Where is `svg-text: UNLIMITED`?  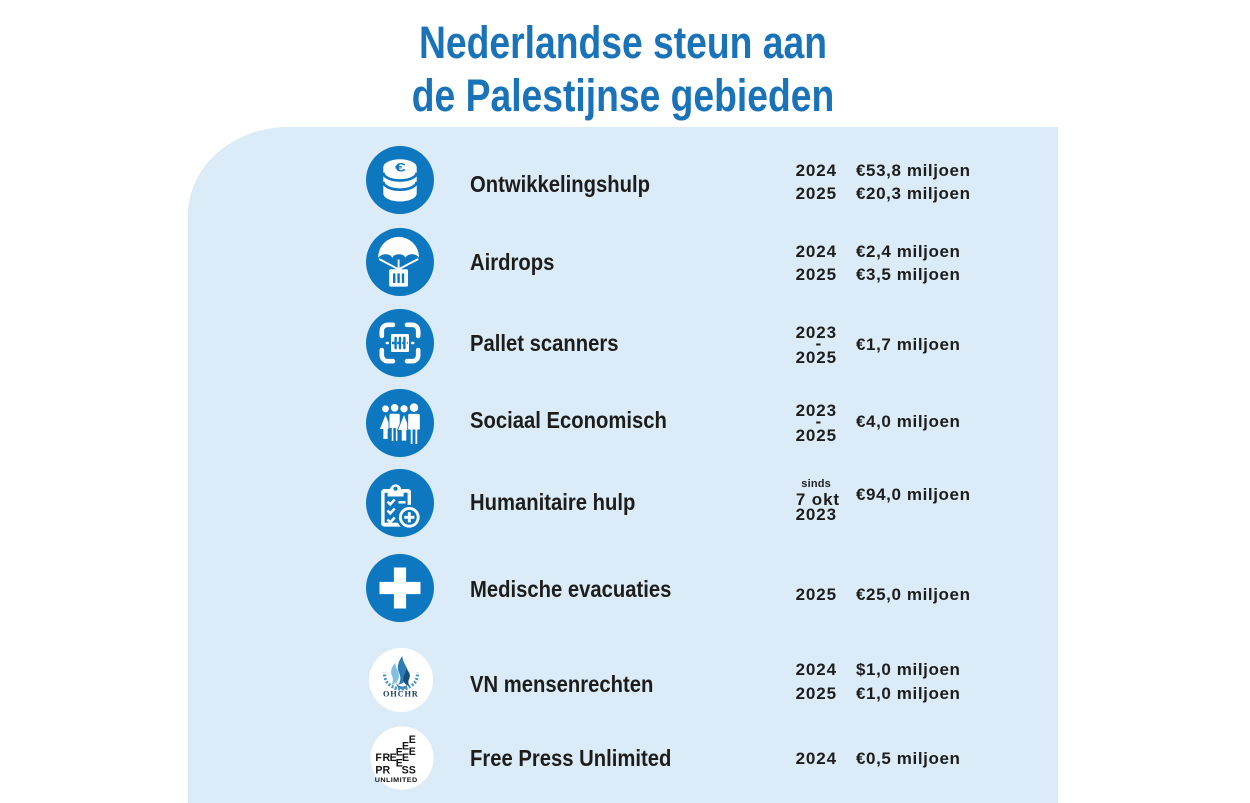
svg-text: UNLIMITED is located at coordinates (396, 780).